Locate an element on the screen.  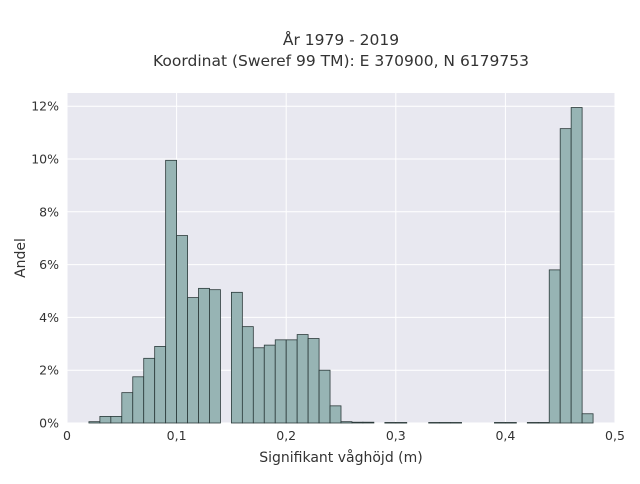
y-tick-label: 10% is located at coordinates (45, 159).